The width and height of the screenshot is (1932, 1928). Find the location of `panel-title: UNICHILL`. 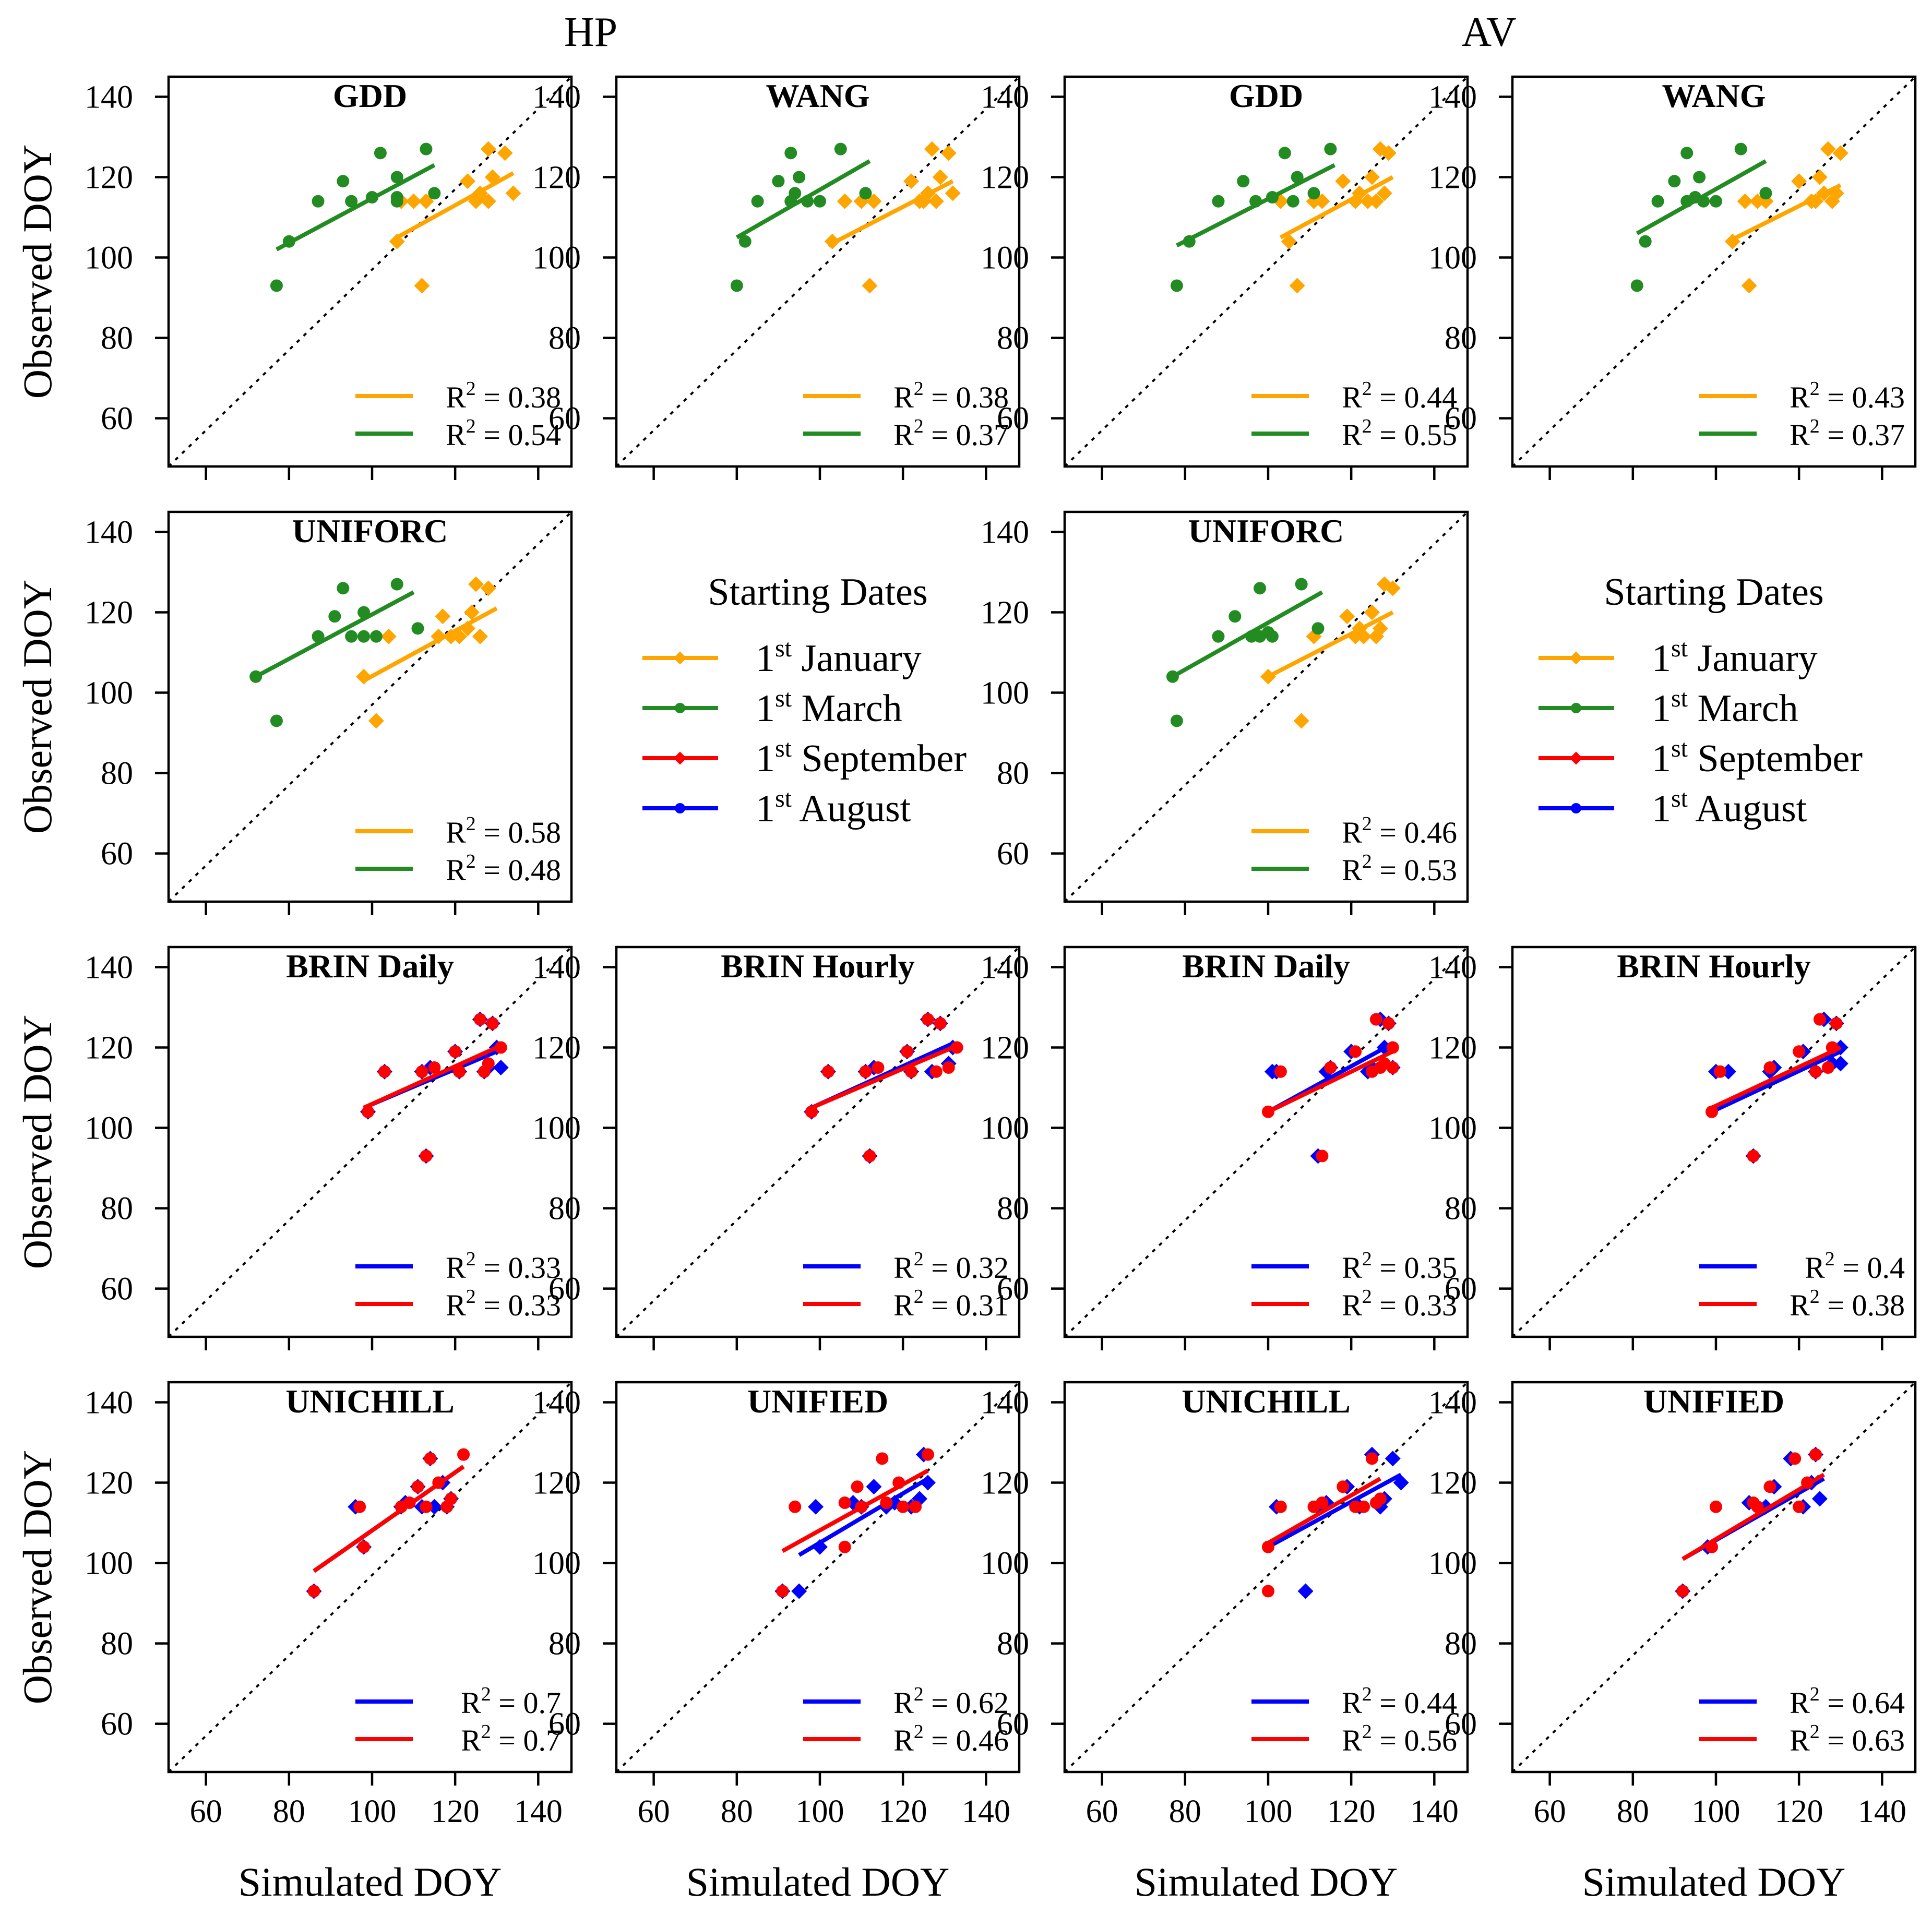

panel-title: UNICHILL is located at coordinates (370, 1401).